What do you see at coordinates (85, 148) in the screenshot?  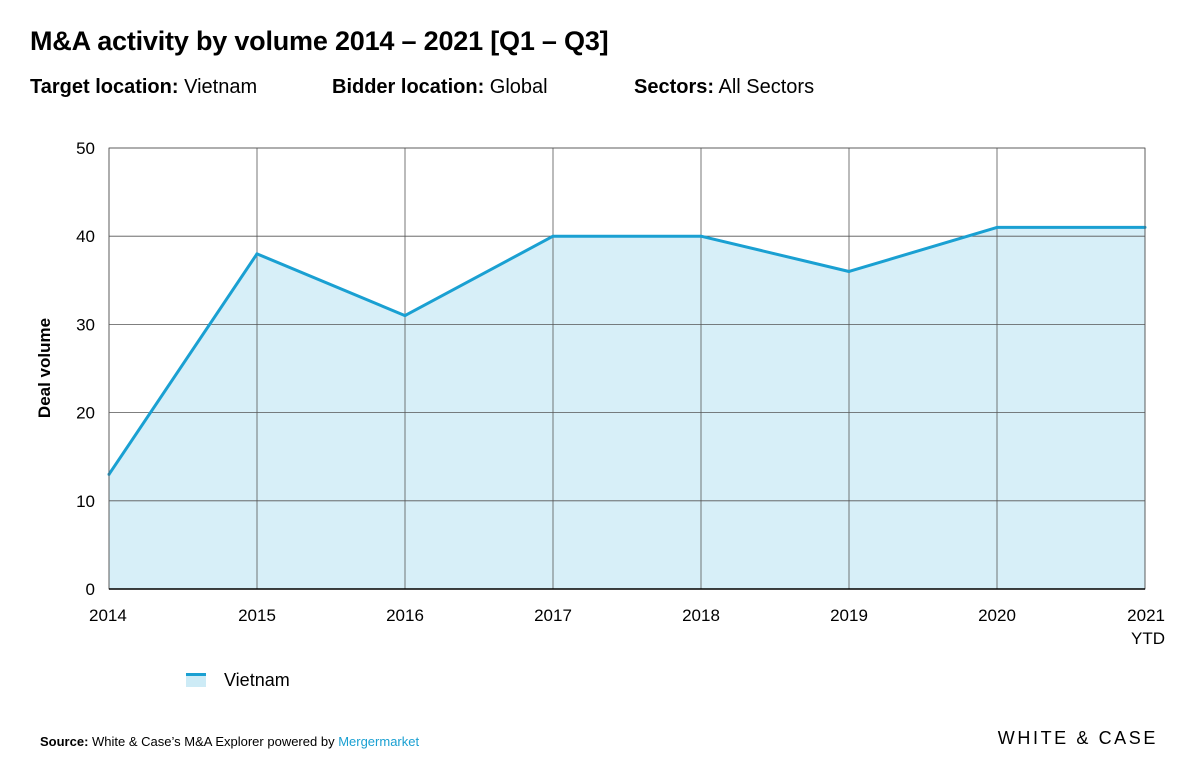 I see `y-tick-label-50: 50` at bounding box center [85, 148].